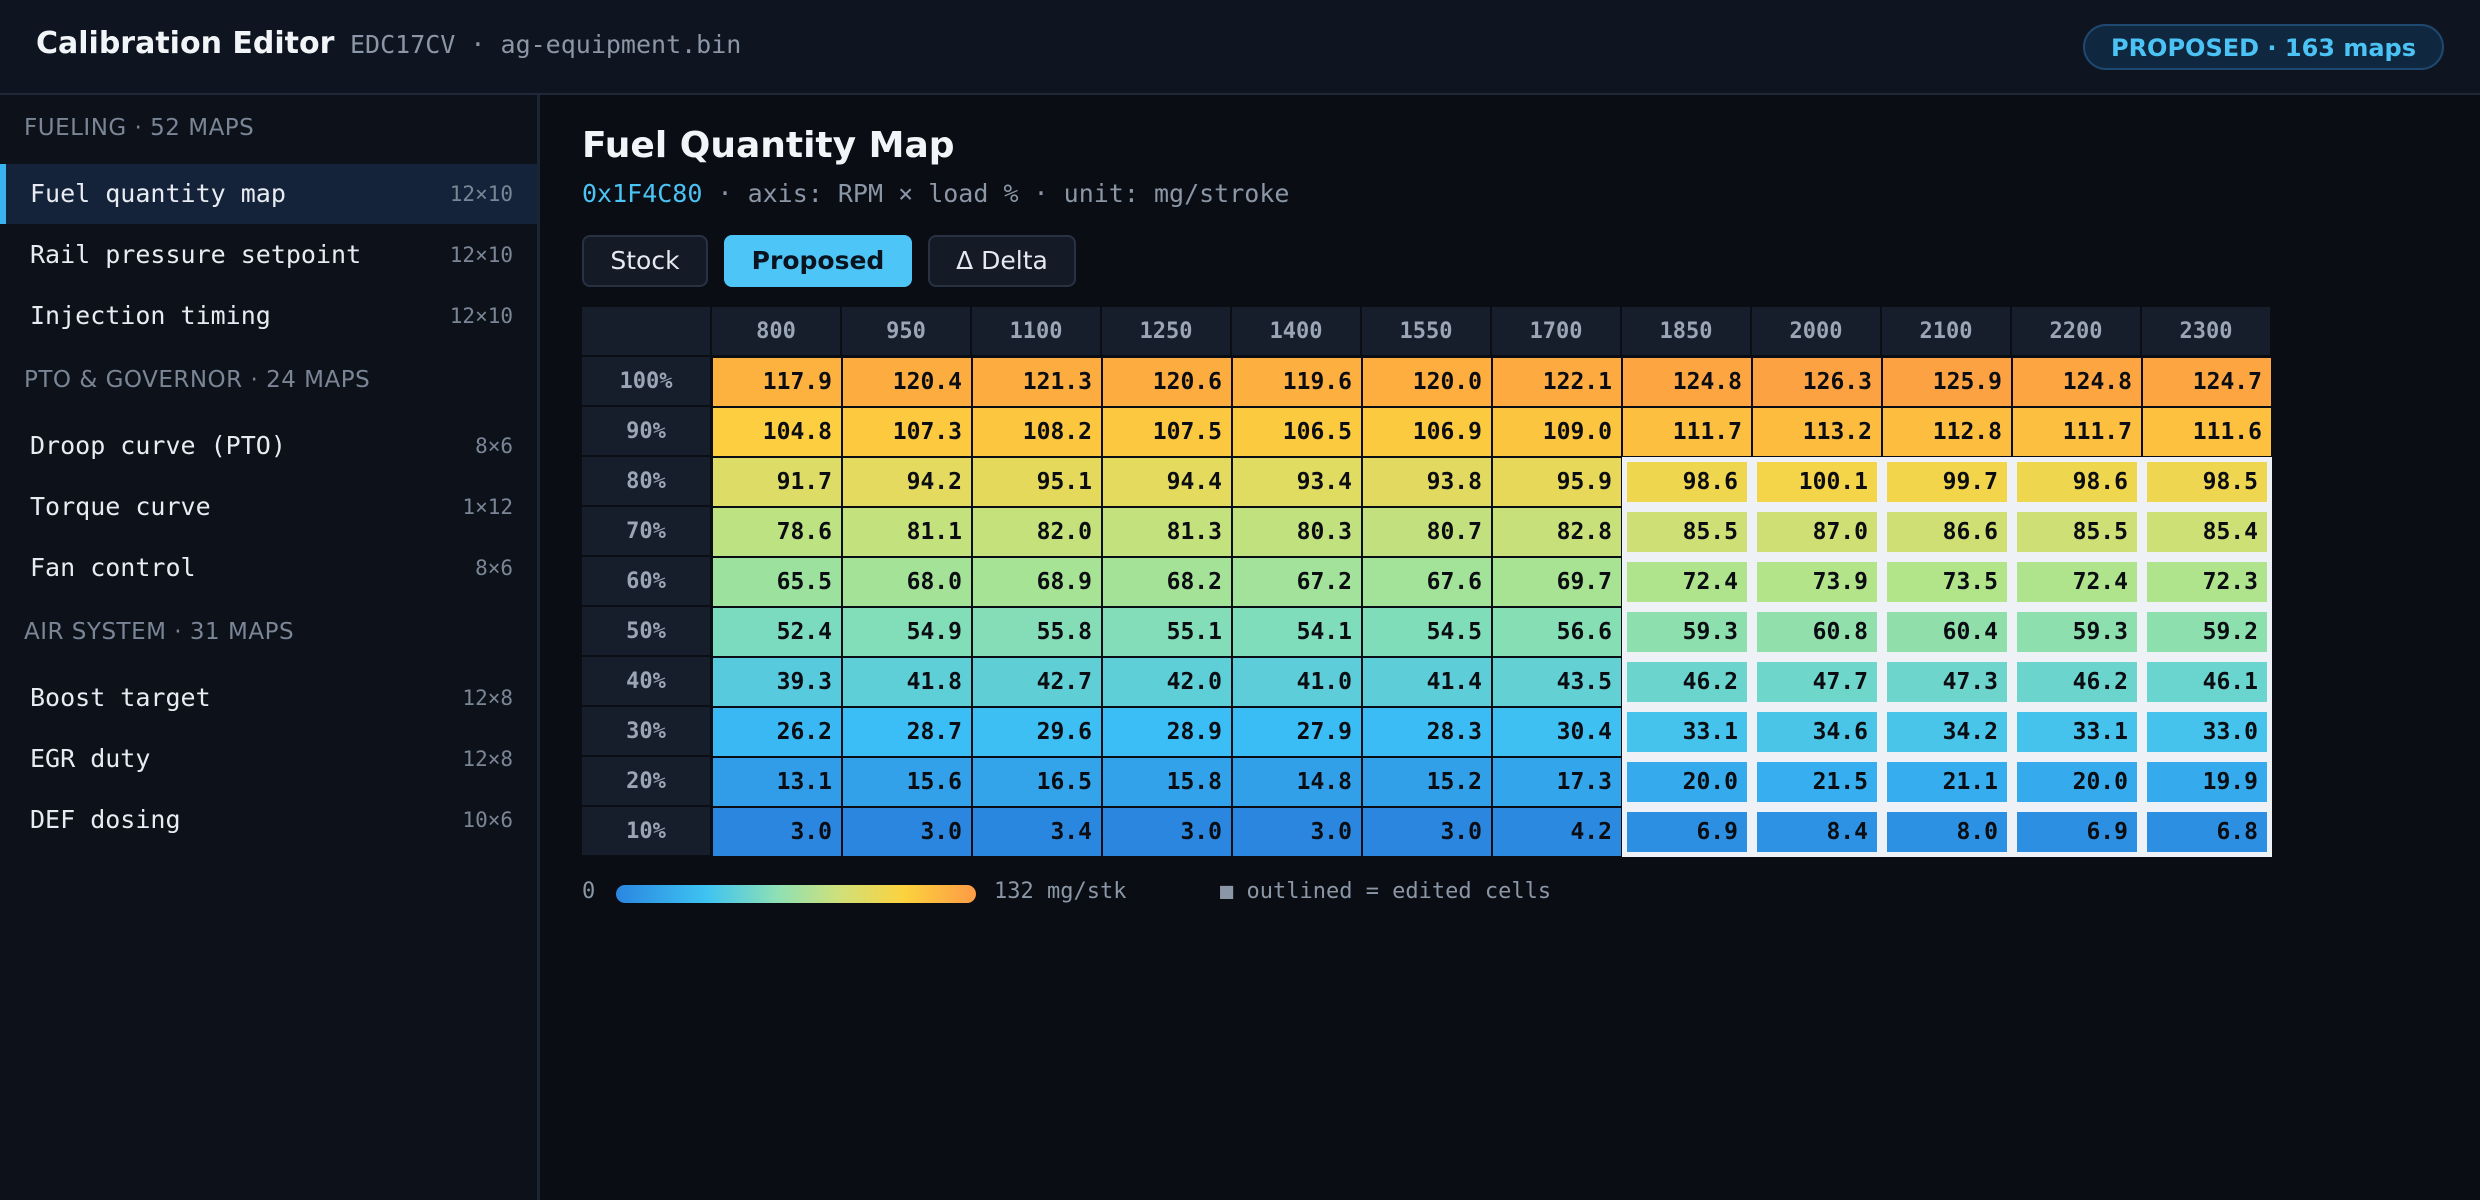 This screenshot has width=2480, height=1200. Describe the element at coordinates (1037, 482) in the screenshot. I see `map-cell: 95.1` at that location.